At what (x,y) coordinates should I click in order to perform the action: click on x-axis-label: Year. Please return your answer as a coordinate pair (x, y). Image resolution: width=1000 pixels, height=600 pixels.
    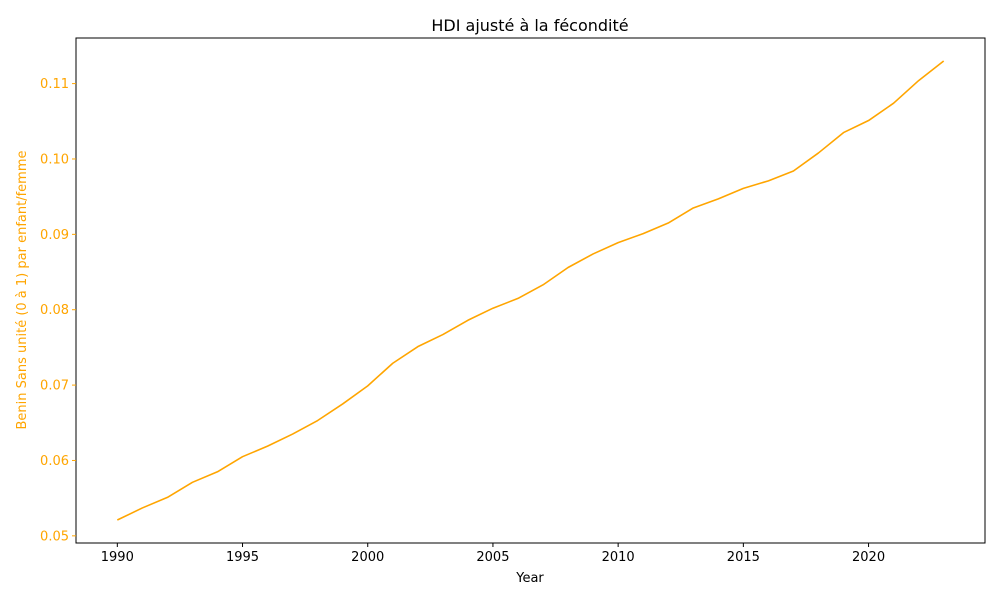
    Looking at the image, I should click on (529, 578).